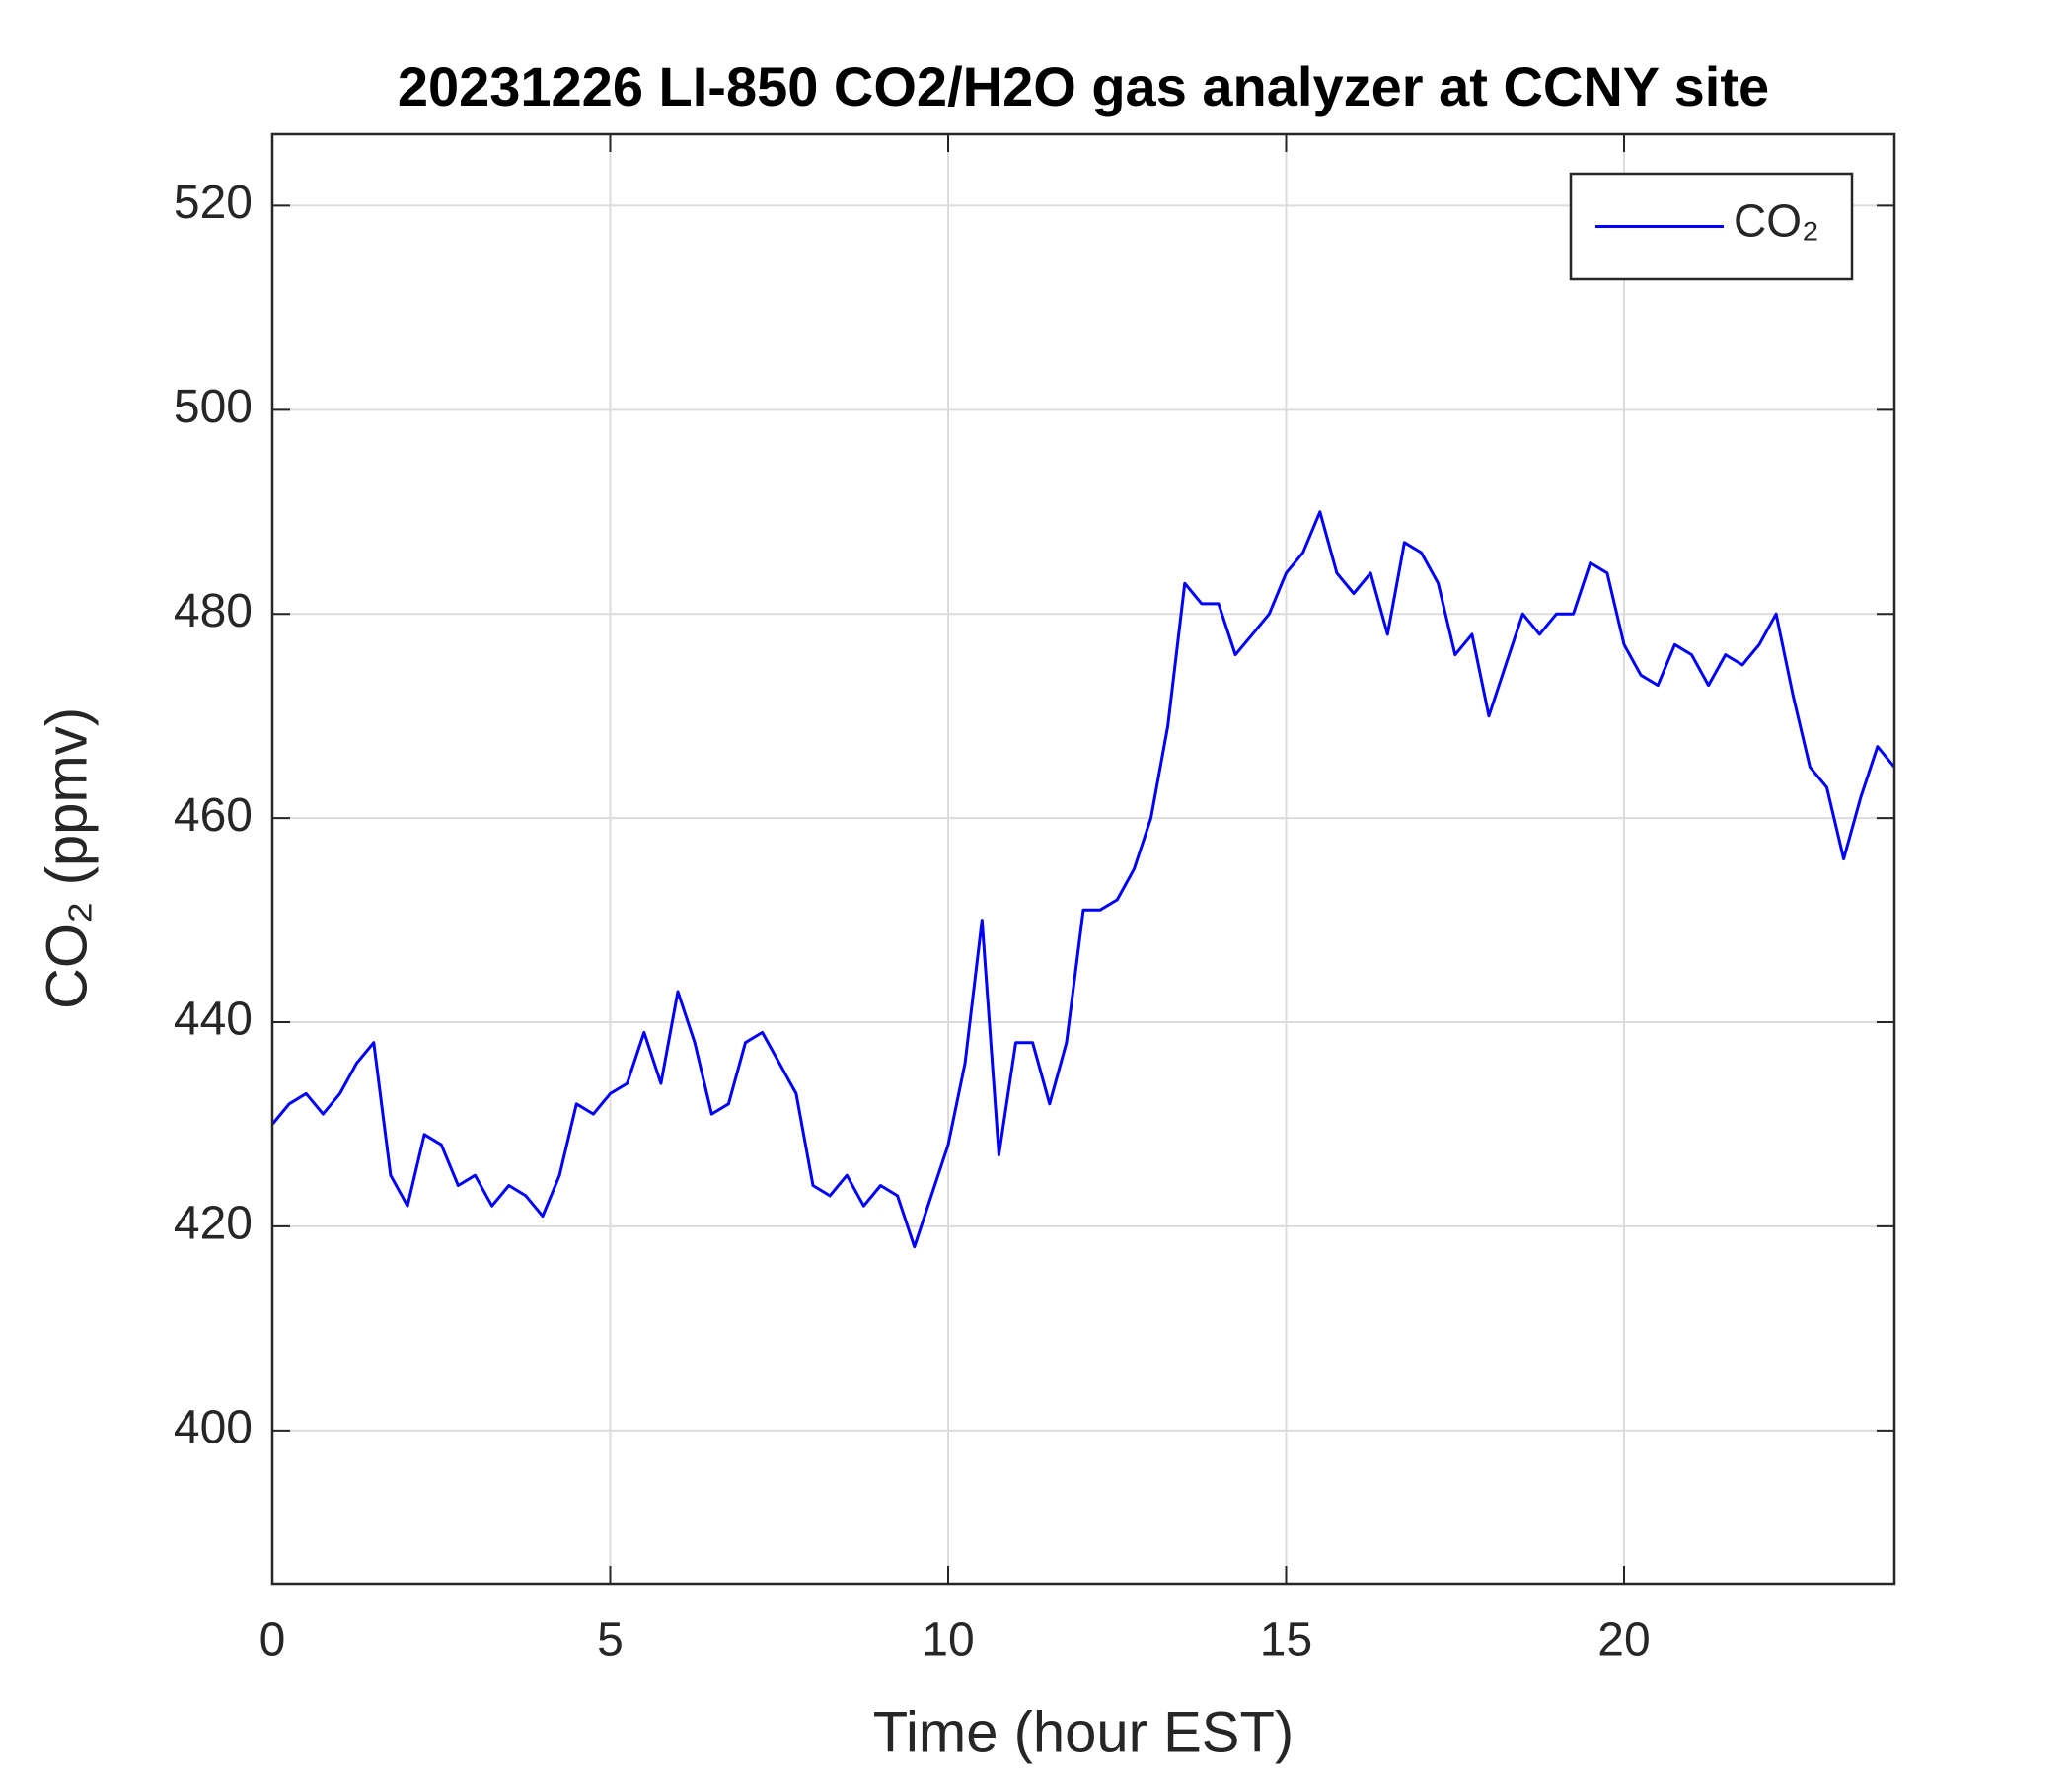 This screenshot has height=1776, width=2072. Describe the element at coordinates (1083, 1732) in the screenshot. I see `x-axis-label: Time (hour EST)` at that location.